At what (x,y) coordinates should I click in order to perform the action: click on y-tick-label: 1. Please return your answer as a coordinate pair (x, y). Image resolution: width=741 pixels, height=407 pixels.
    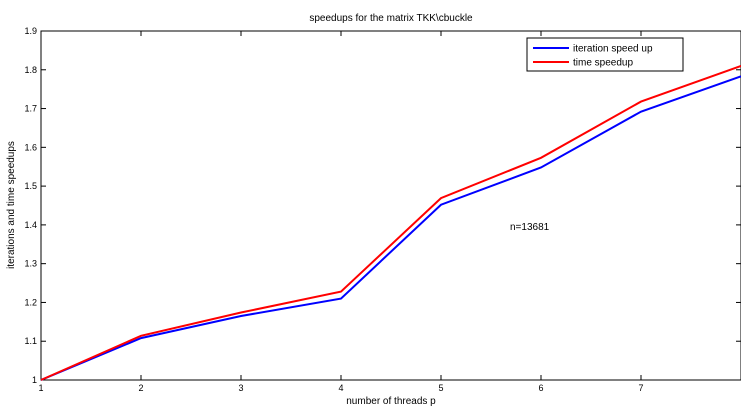
    Looking at the image, I should click on (34, 380).